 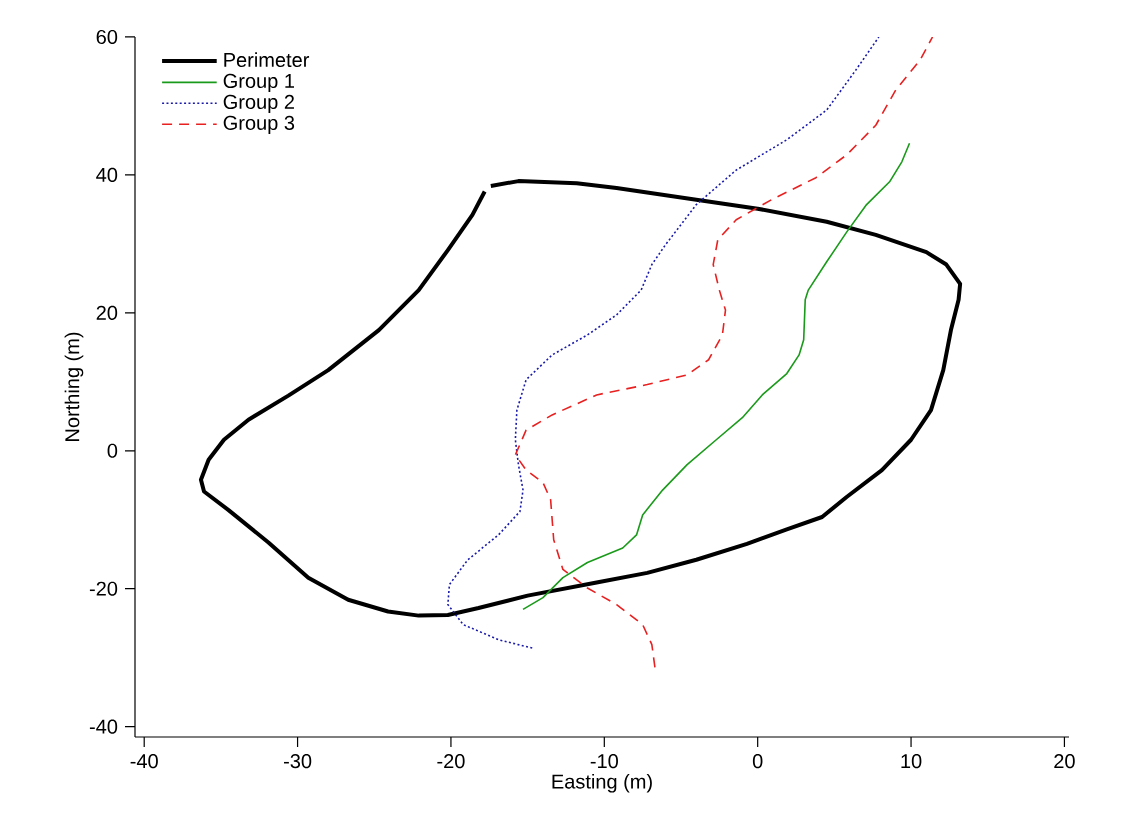 I want to click on y-axis-title: Northing (m), so click(x=74, y=386).